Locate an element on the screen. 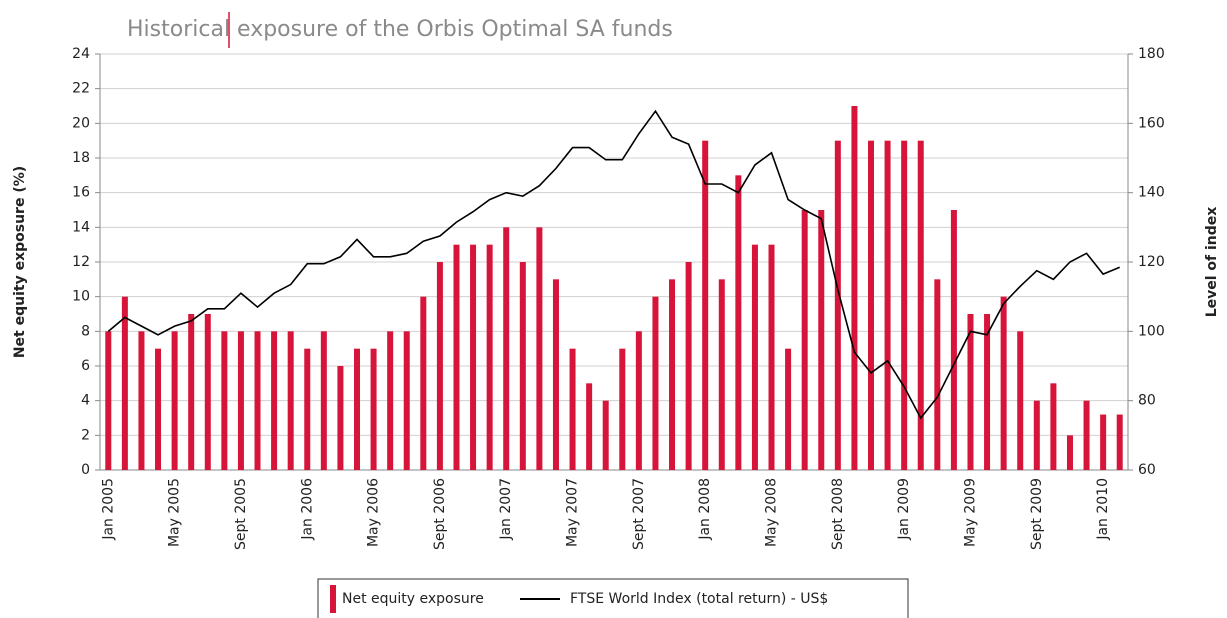 The height and width of the screenshot is (618, 1227). y-tick-label: 10 is located at coordinates (81, 297).